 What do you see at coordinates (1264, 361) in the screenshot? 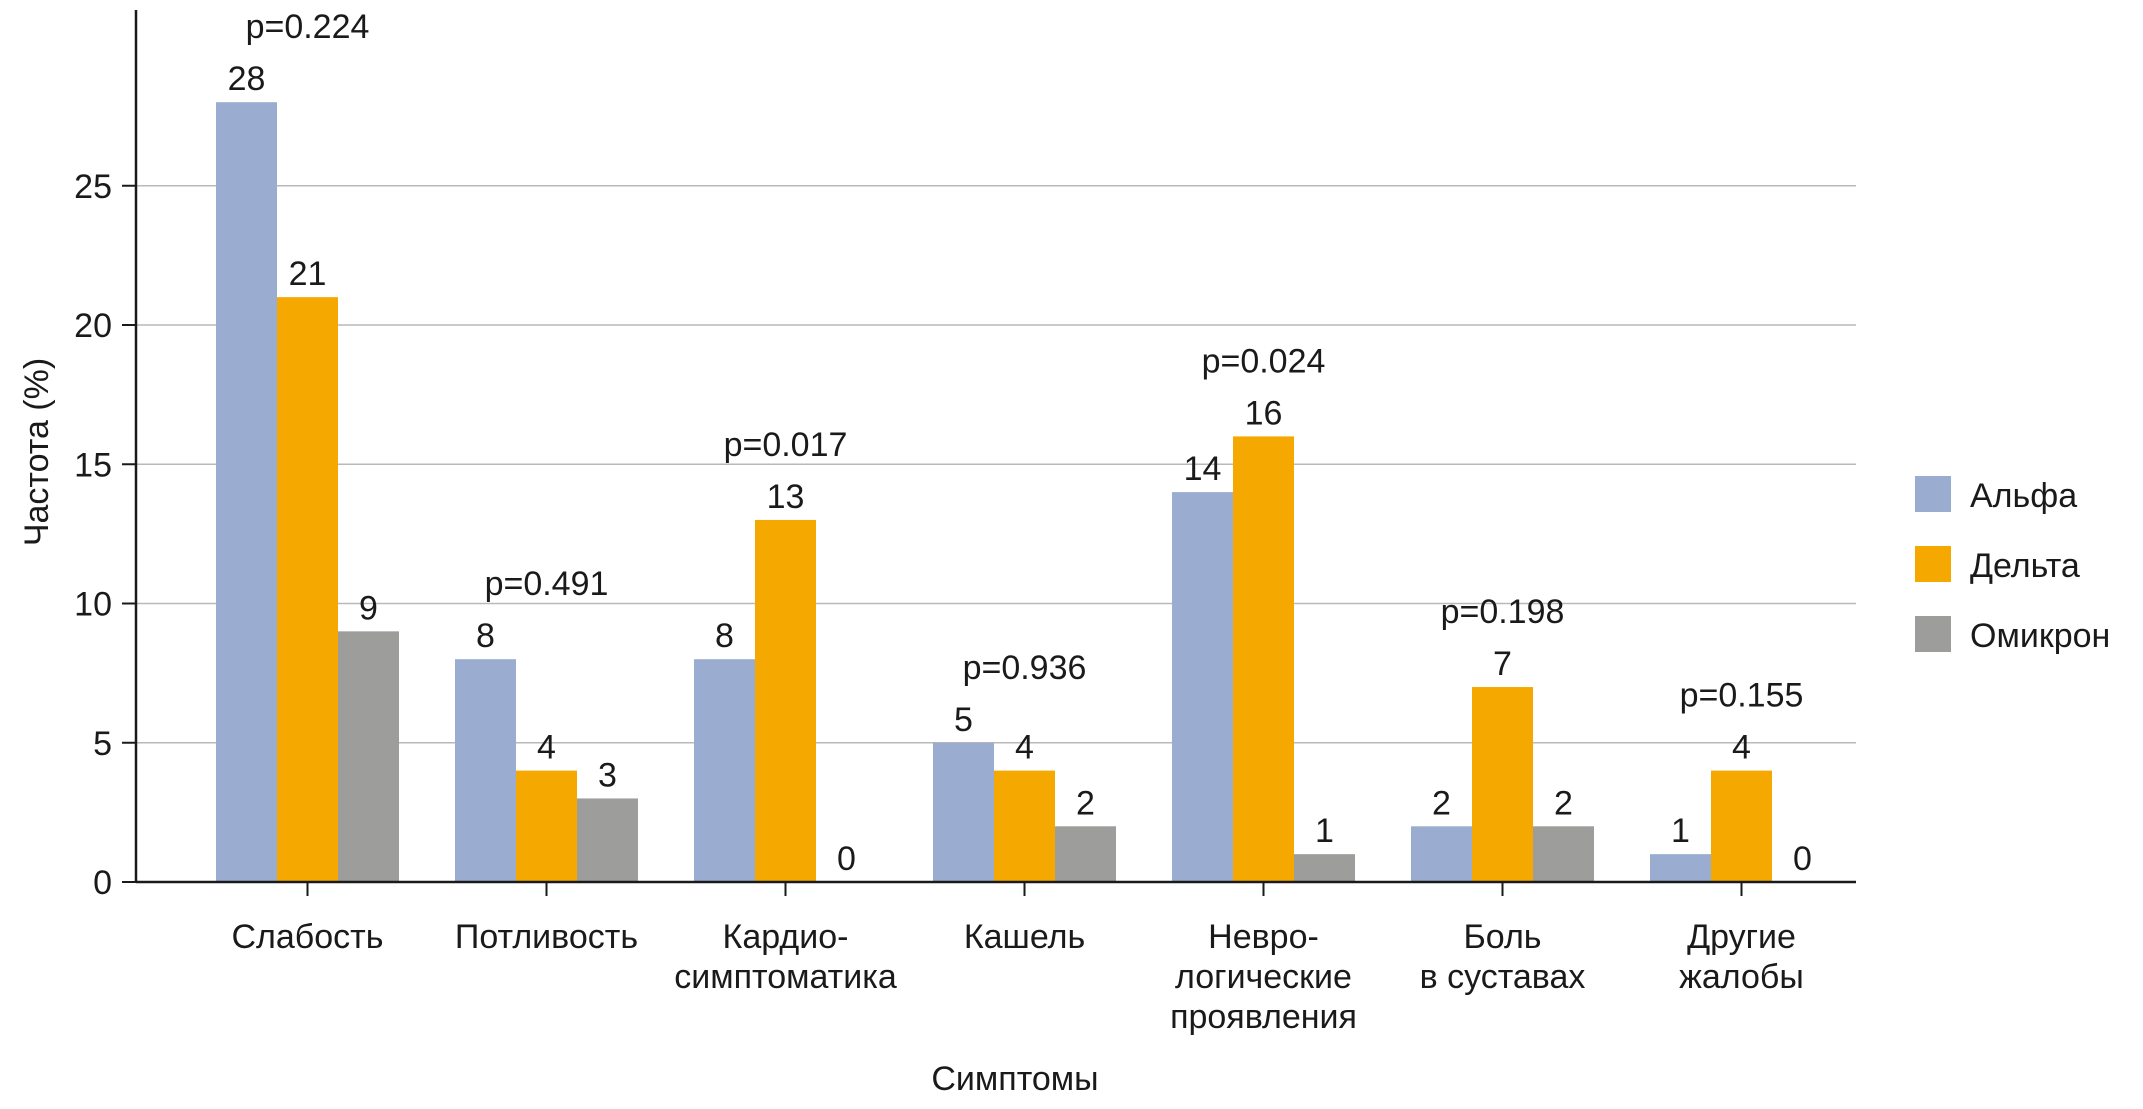
I see `p-value-label: p=0.024` at bounding box center [1264, 361].